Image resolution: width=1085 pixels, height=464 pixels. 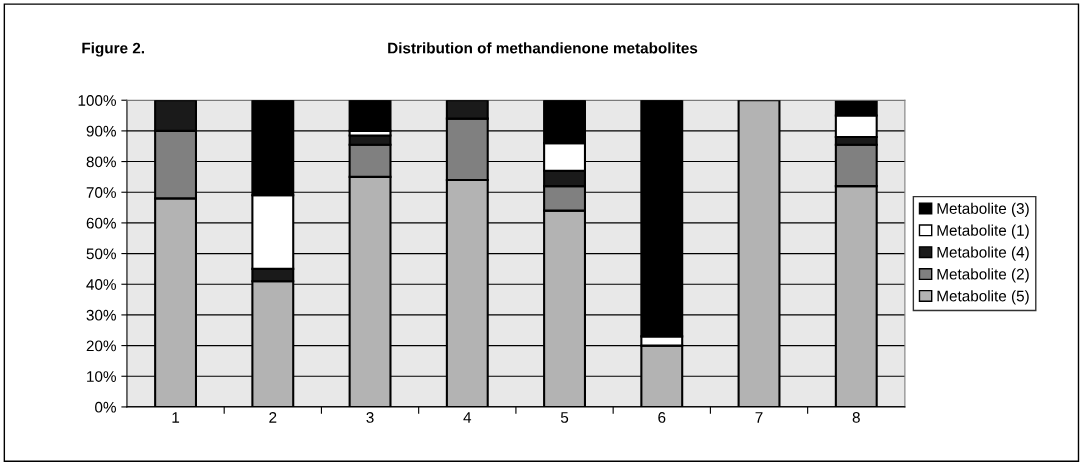 I want to click on y-tick-label: 40%, so click(x=101, y=284).